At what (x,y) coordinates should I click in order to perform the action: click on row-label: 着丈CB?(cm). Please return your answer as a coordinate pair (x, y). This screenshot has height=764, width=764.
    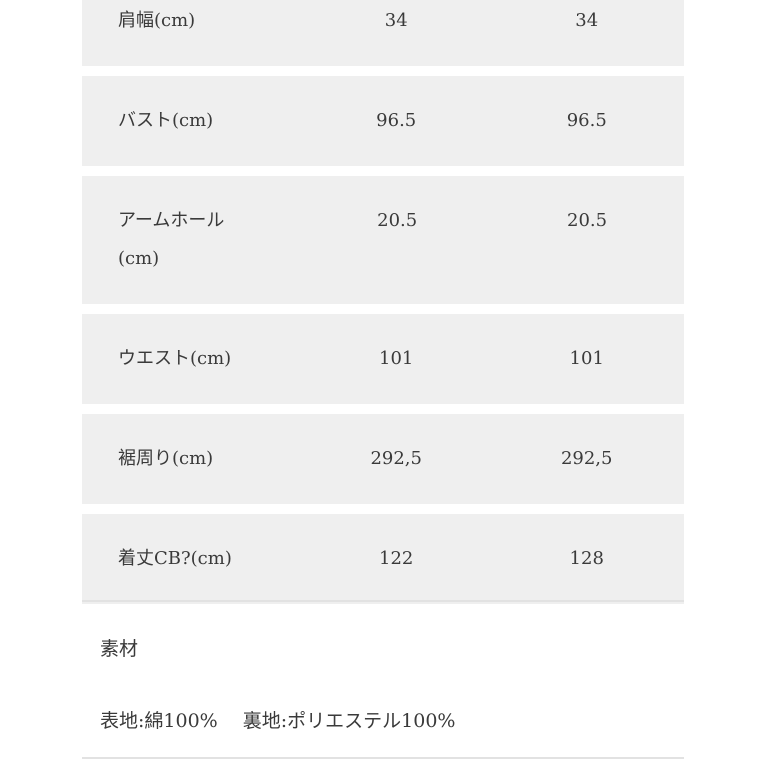
    Looking at the image, I should click on (175, 558).